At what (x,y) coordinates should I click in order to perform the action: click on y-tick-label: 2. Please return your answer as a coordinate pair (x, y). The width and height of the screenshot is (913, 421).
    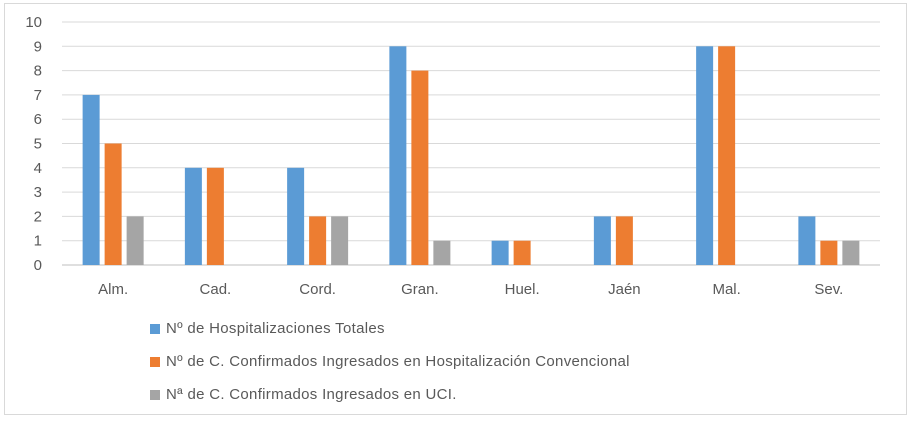
    Looking at the image, I should click on (38, 216).